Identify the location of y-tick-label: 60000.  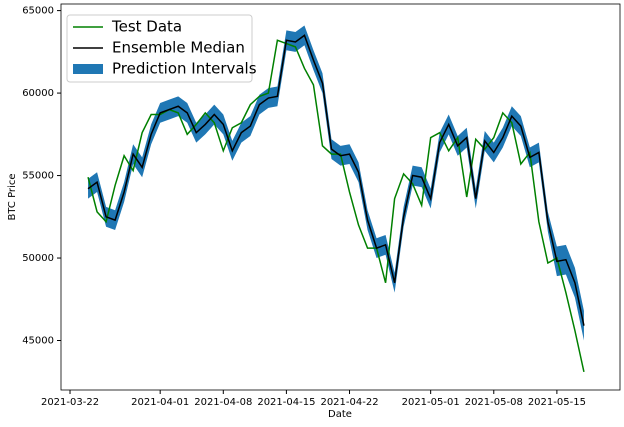
(38, 93).